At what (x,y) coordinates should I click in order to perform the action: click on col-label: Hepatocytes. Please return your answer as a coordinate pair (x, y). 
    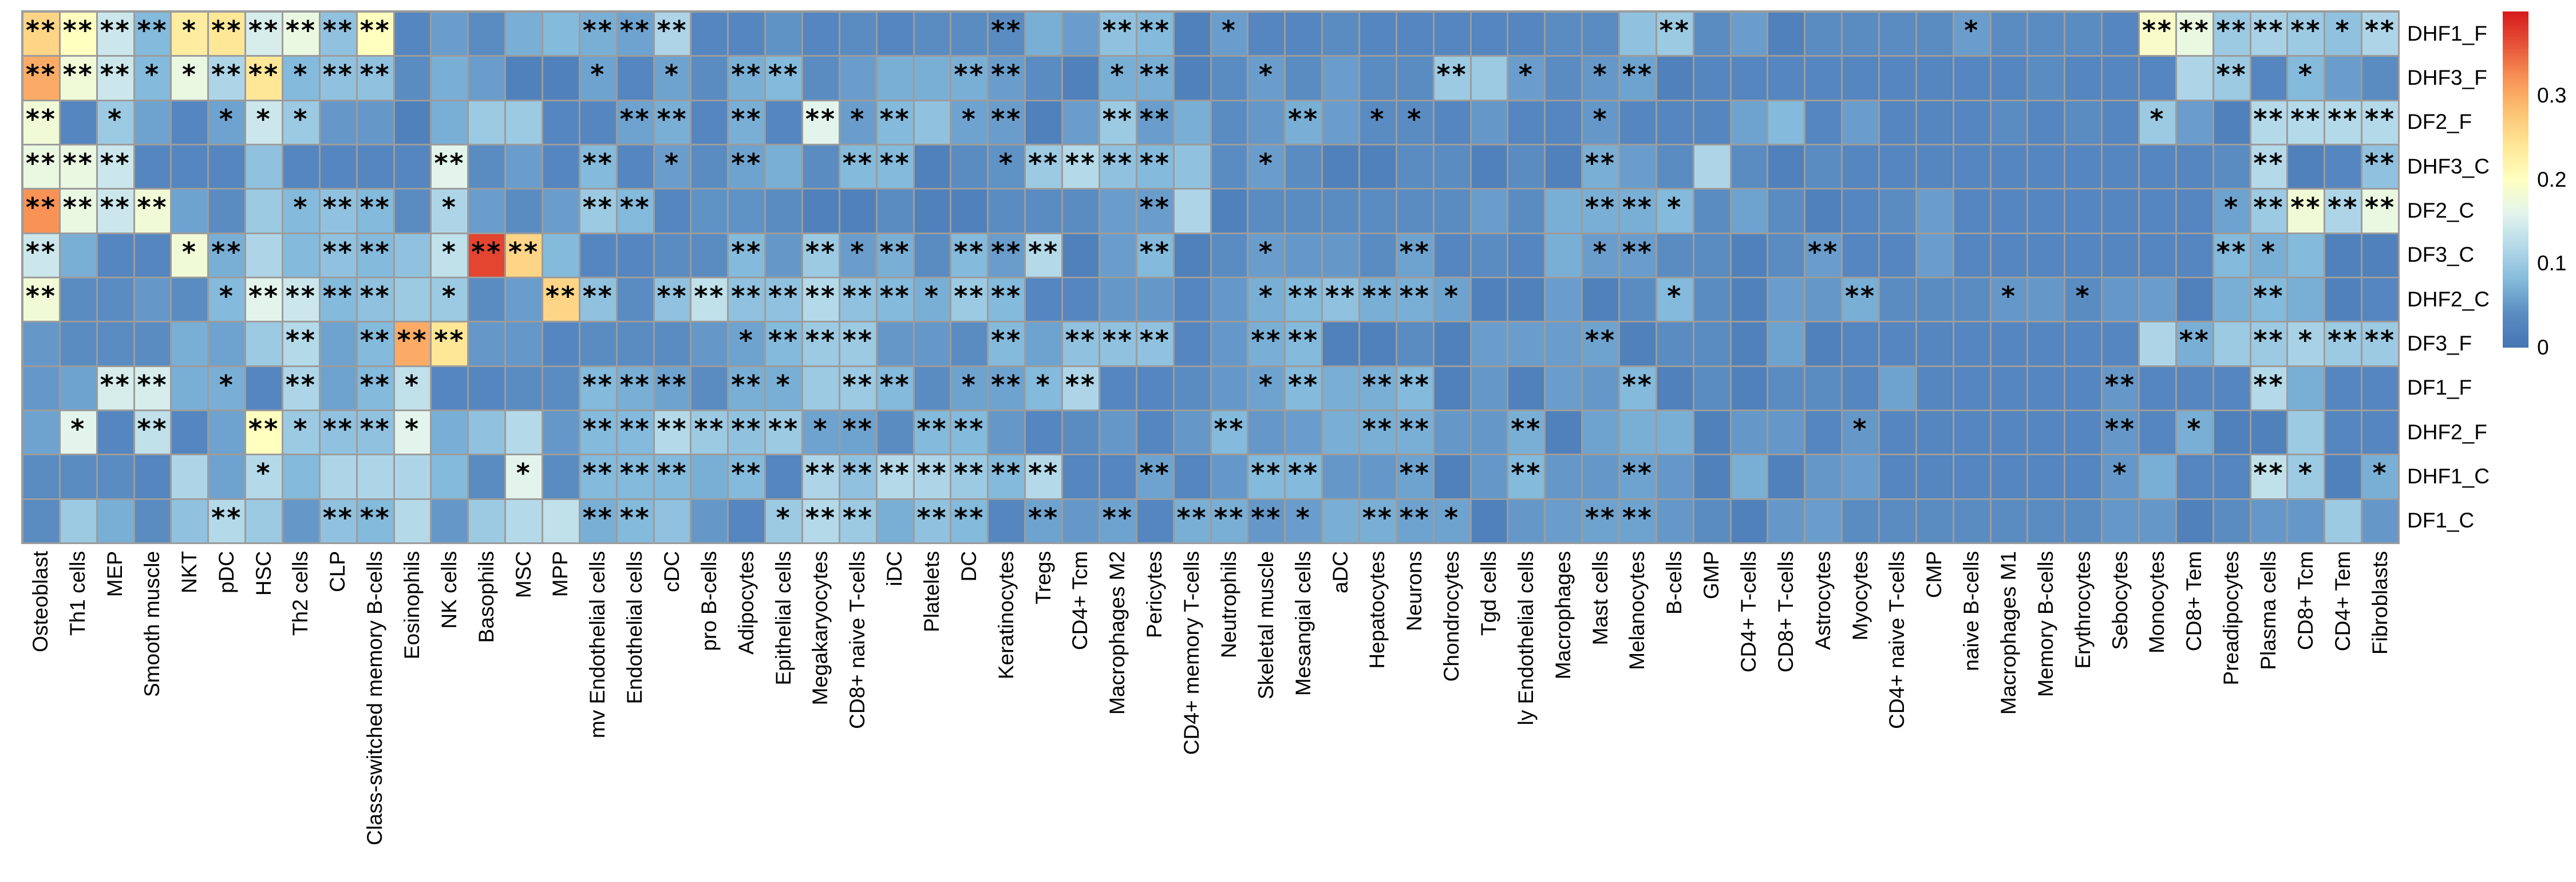
    Looking at the image, I should click on (1377, 610).